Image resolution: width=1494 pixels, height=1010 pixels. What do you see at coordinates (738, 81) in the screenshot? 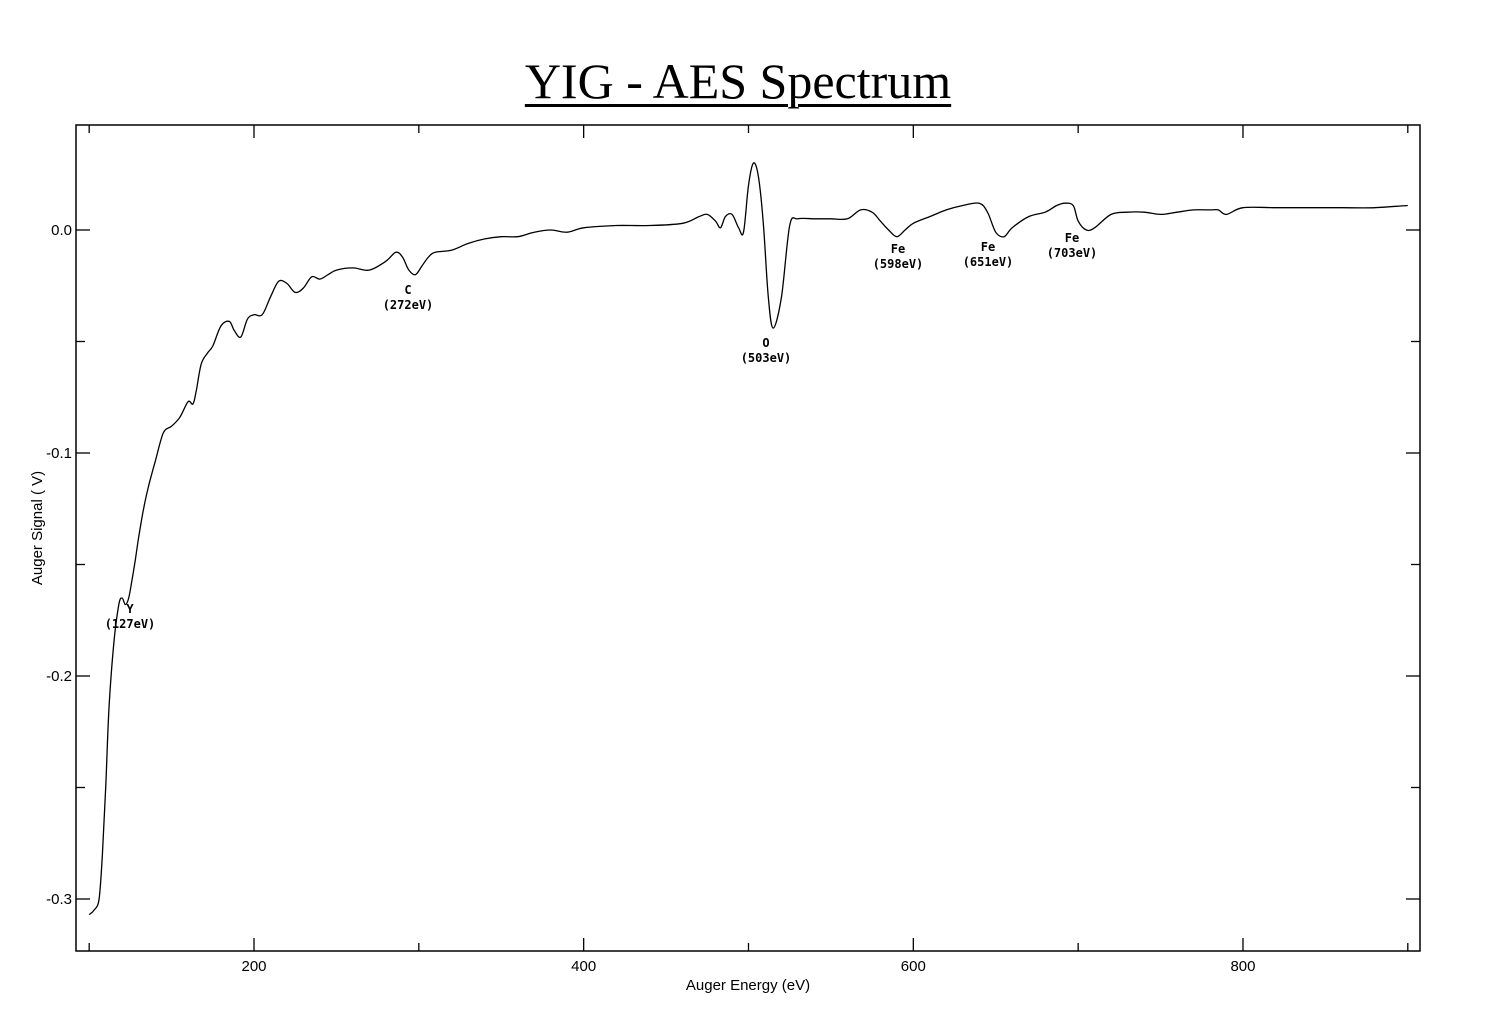
I see `chart-title: YIG - AES Spectrum` at bounding box center [738, 81].